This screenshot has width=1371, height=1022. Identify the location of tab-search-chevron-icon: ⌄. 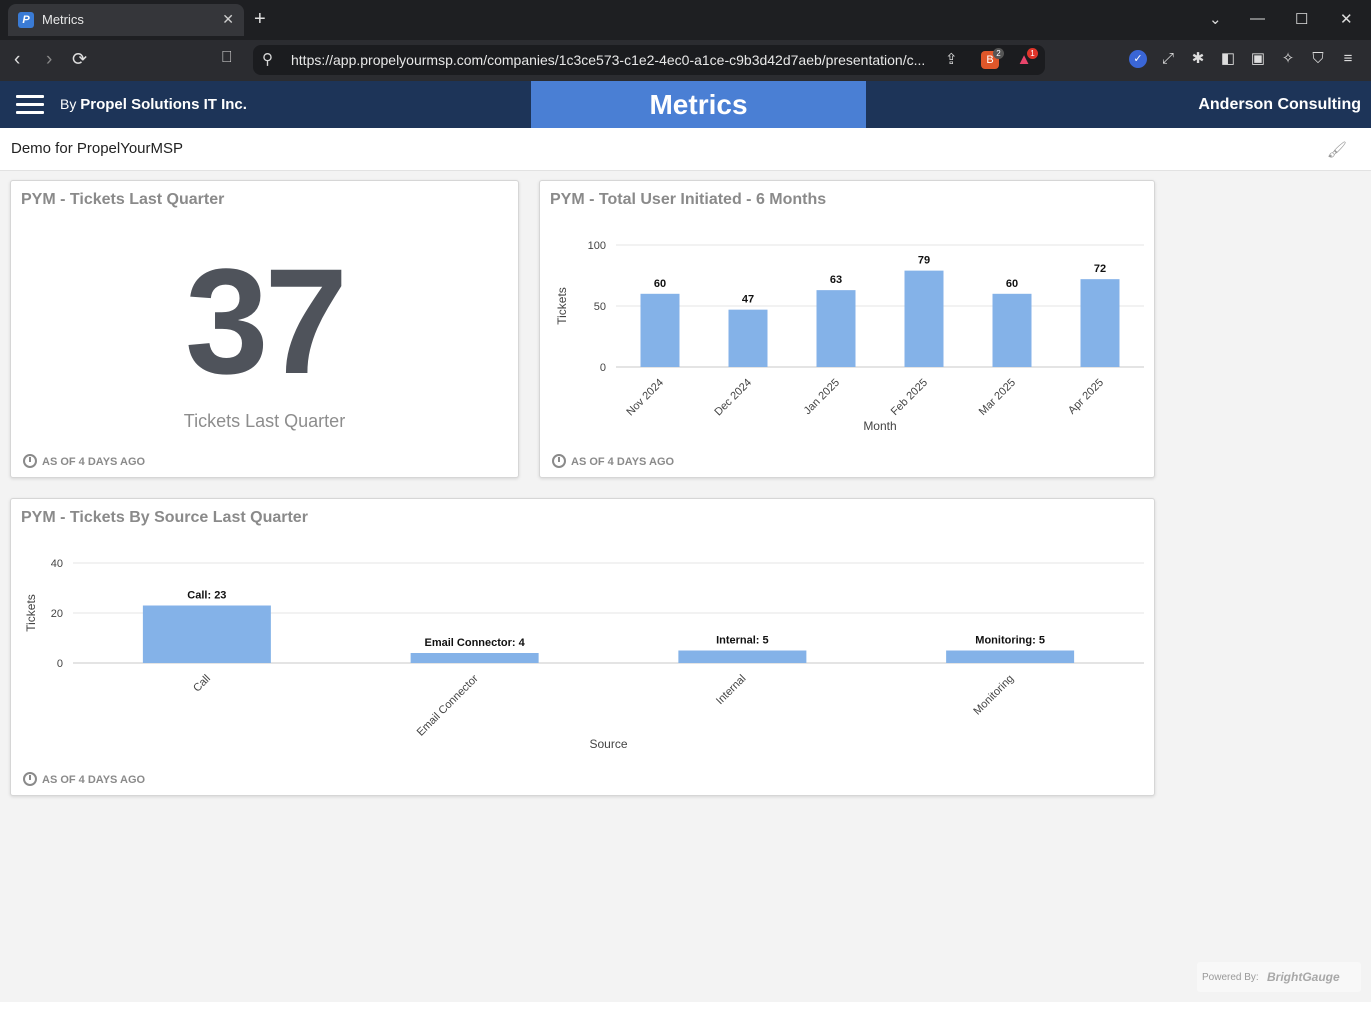
(1215, 19).